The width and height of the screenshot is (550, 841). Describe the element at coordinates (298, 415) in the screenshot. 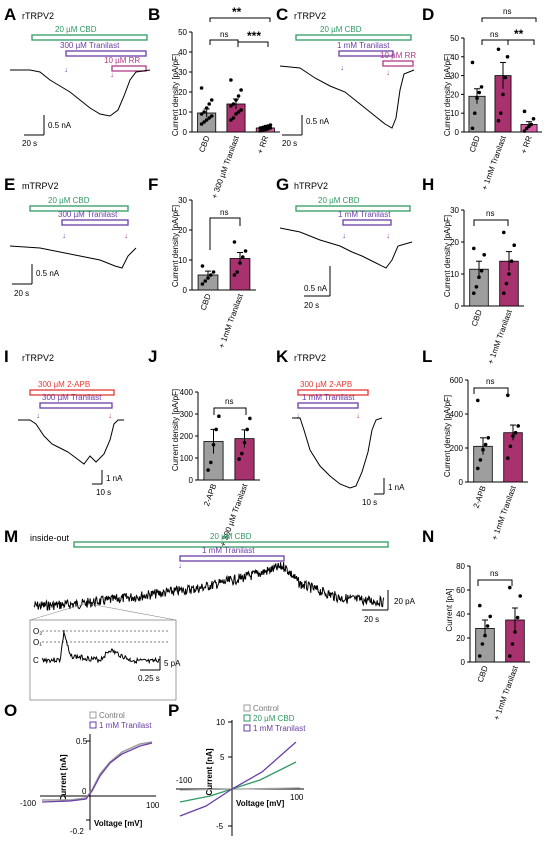

I see `arrow-k1: ↓` at that location.